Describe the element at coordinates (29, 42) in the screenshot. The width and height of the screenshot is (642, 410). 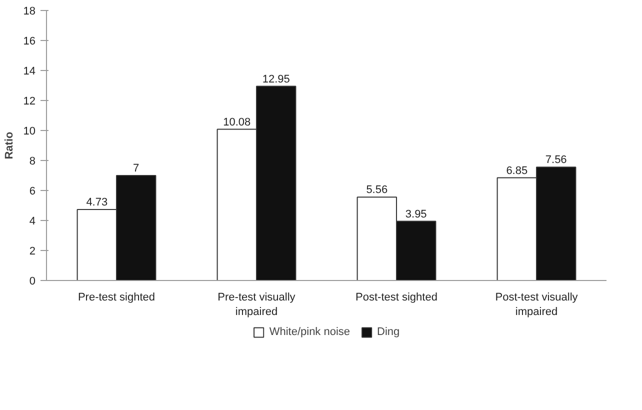
I see `y-tick-label: 16` at that location.